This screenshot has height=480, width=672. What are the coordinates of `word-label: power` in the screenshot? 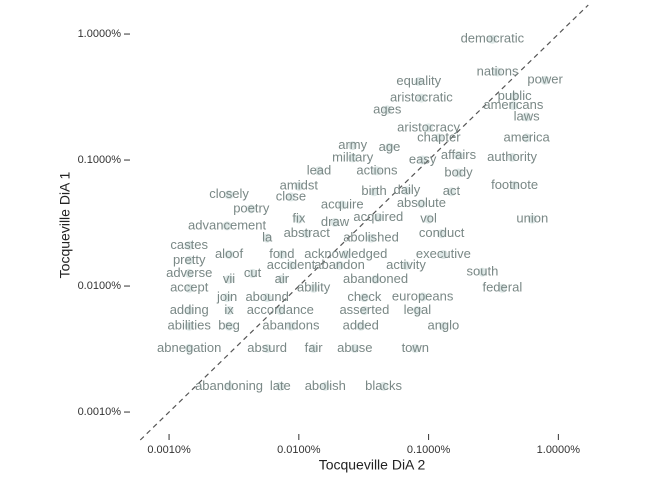 It's located at (545, 79).